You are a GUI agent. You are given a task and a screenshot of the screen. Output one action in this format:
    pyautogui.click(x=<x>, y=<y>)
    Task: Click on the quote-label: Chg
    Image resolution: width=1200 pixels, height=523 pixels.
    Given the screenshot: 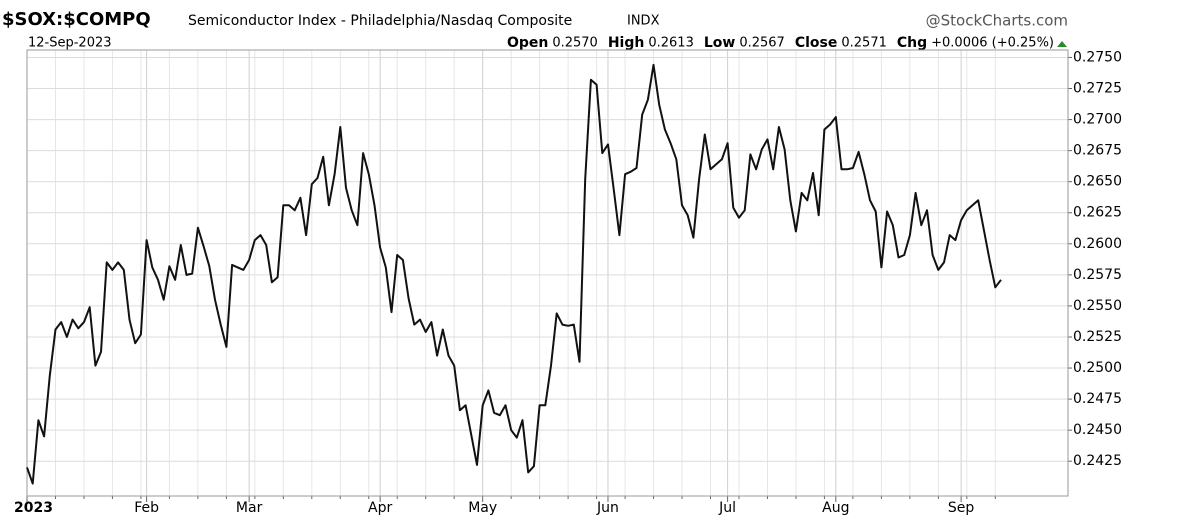 What is the action you would take?
    pyautogui.click(x=912, y=43)
    